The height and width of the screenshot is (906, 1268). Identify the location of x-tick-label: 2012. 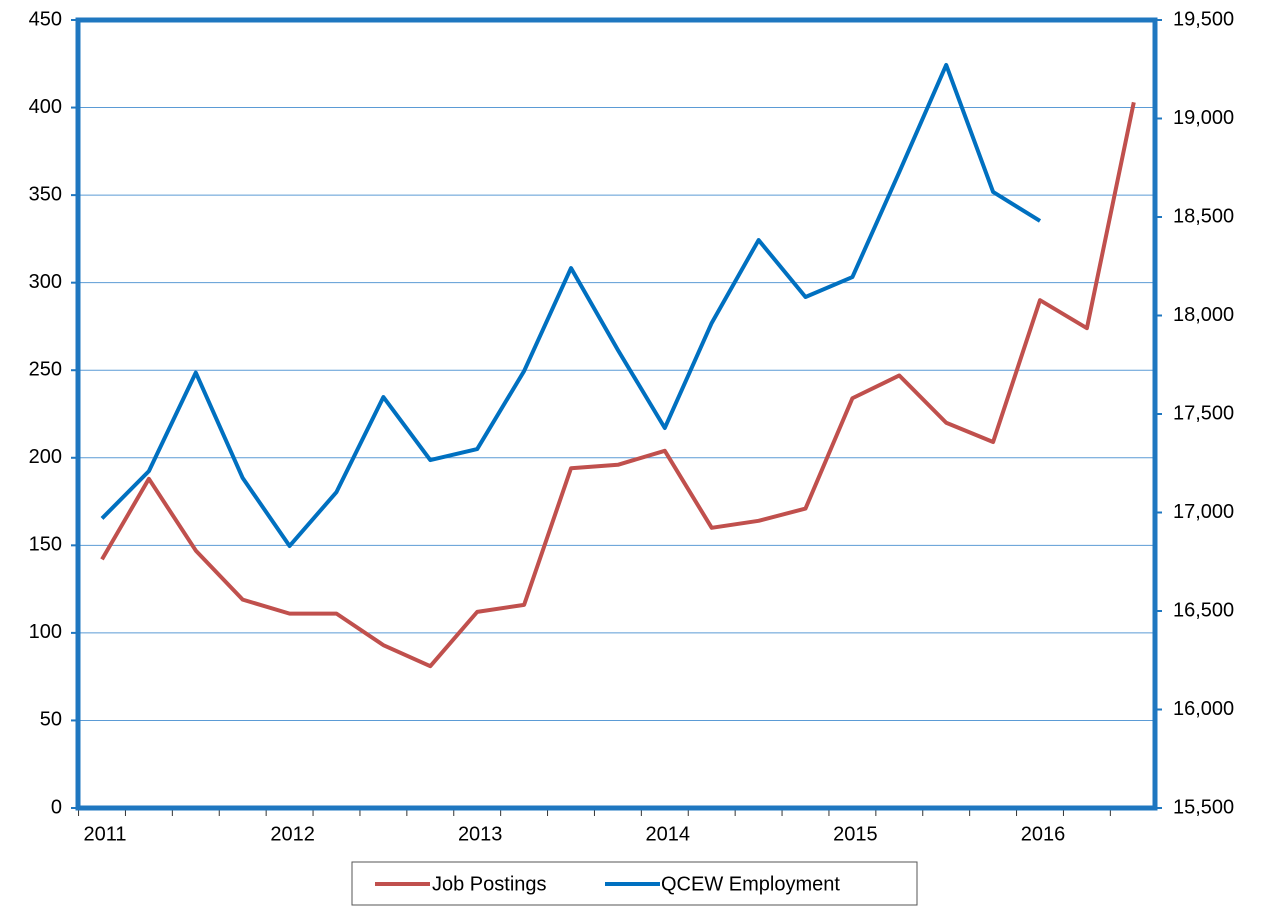
(292, 834).